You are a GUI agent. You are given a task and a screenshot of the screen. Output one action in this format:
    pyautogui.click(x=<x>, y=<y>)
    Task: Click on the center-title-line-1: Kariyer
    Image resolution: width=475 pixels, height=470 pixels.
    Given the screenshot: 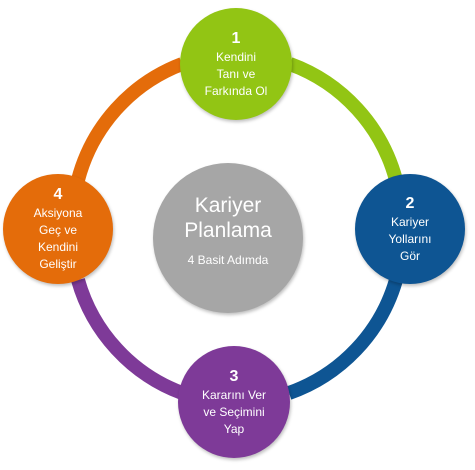 What is the action you would take?
    pyautogui.click(x=228, y=205)
    